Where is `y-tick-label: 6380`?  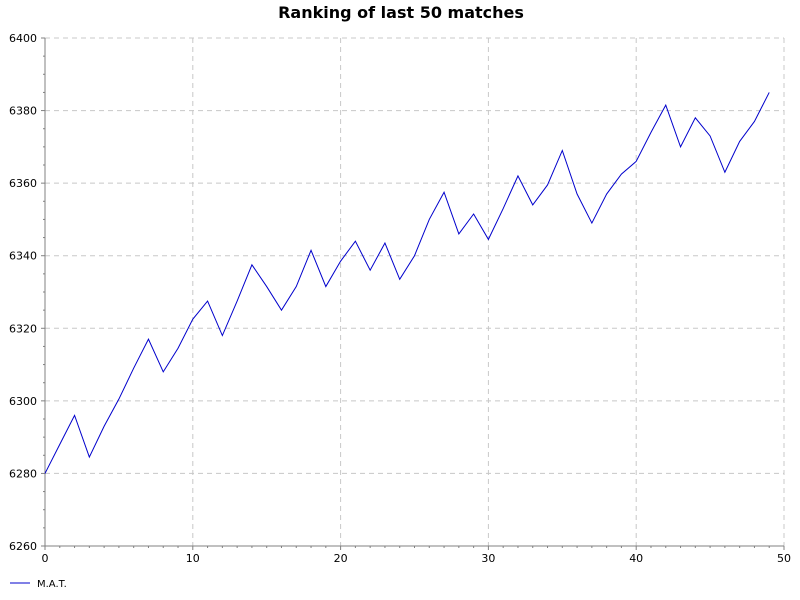 y-tick-label: 6380 is located at coordinates (23, 111).